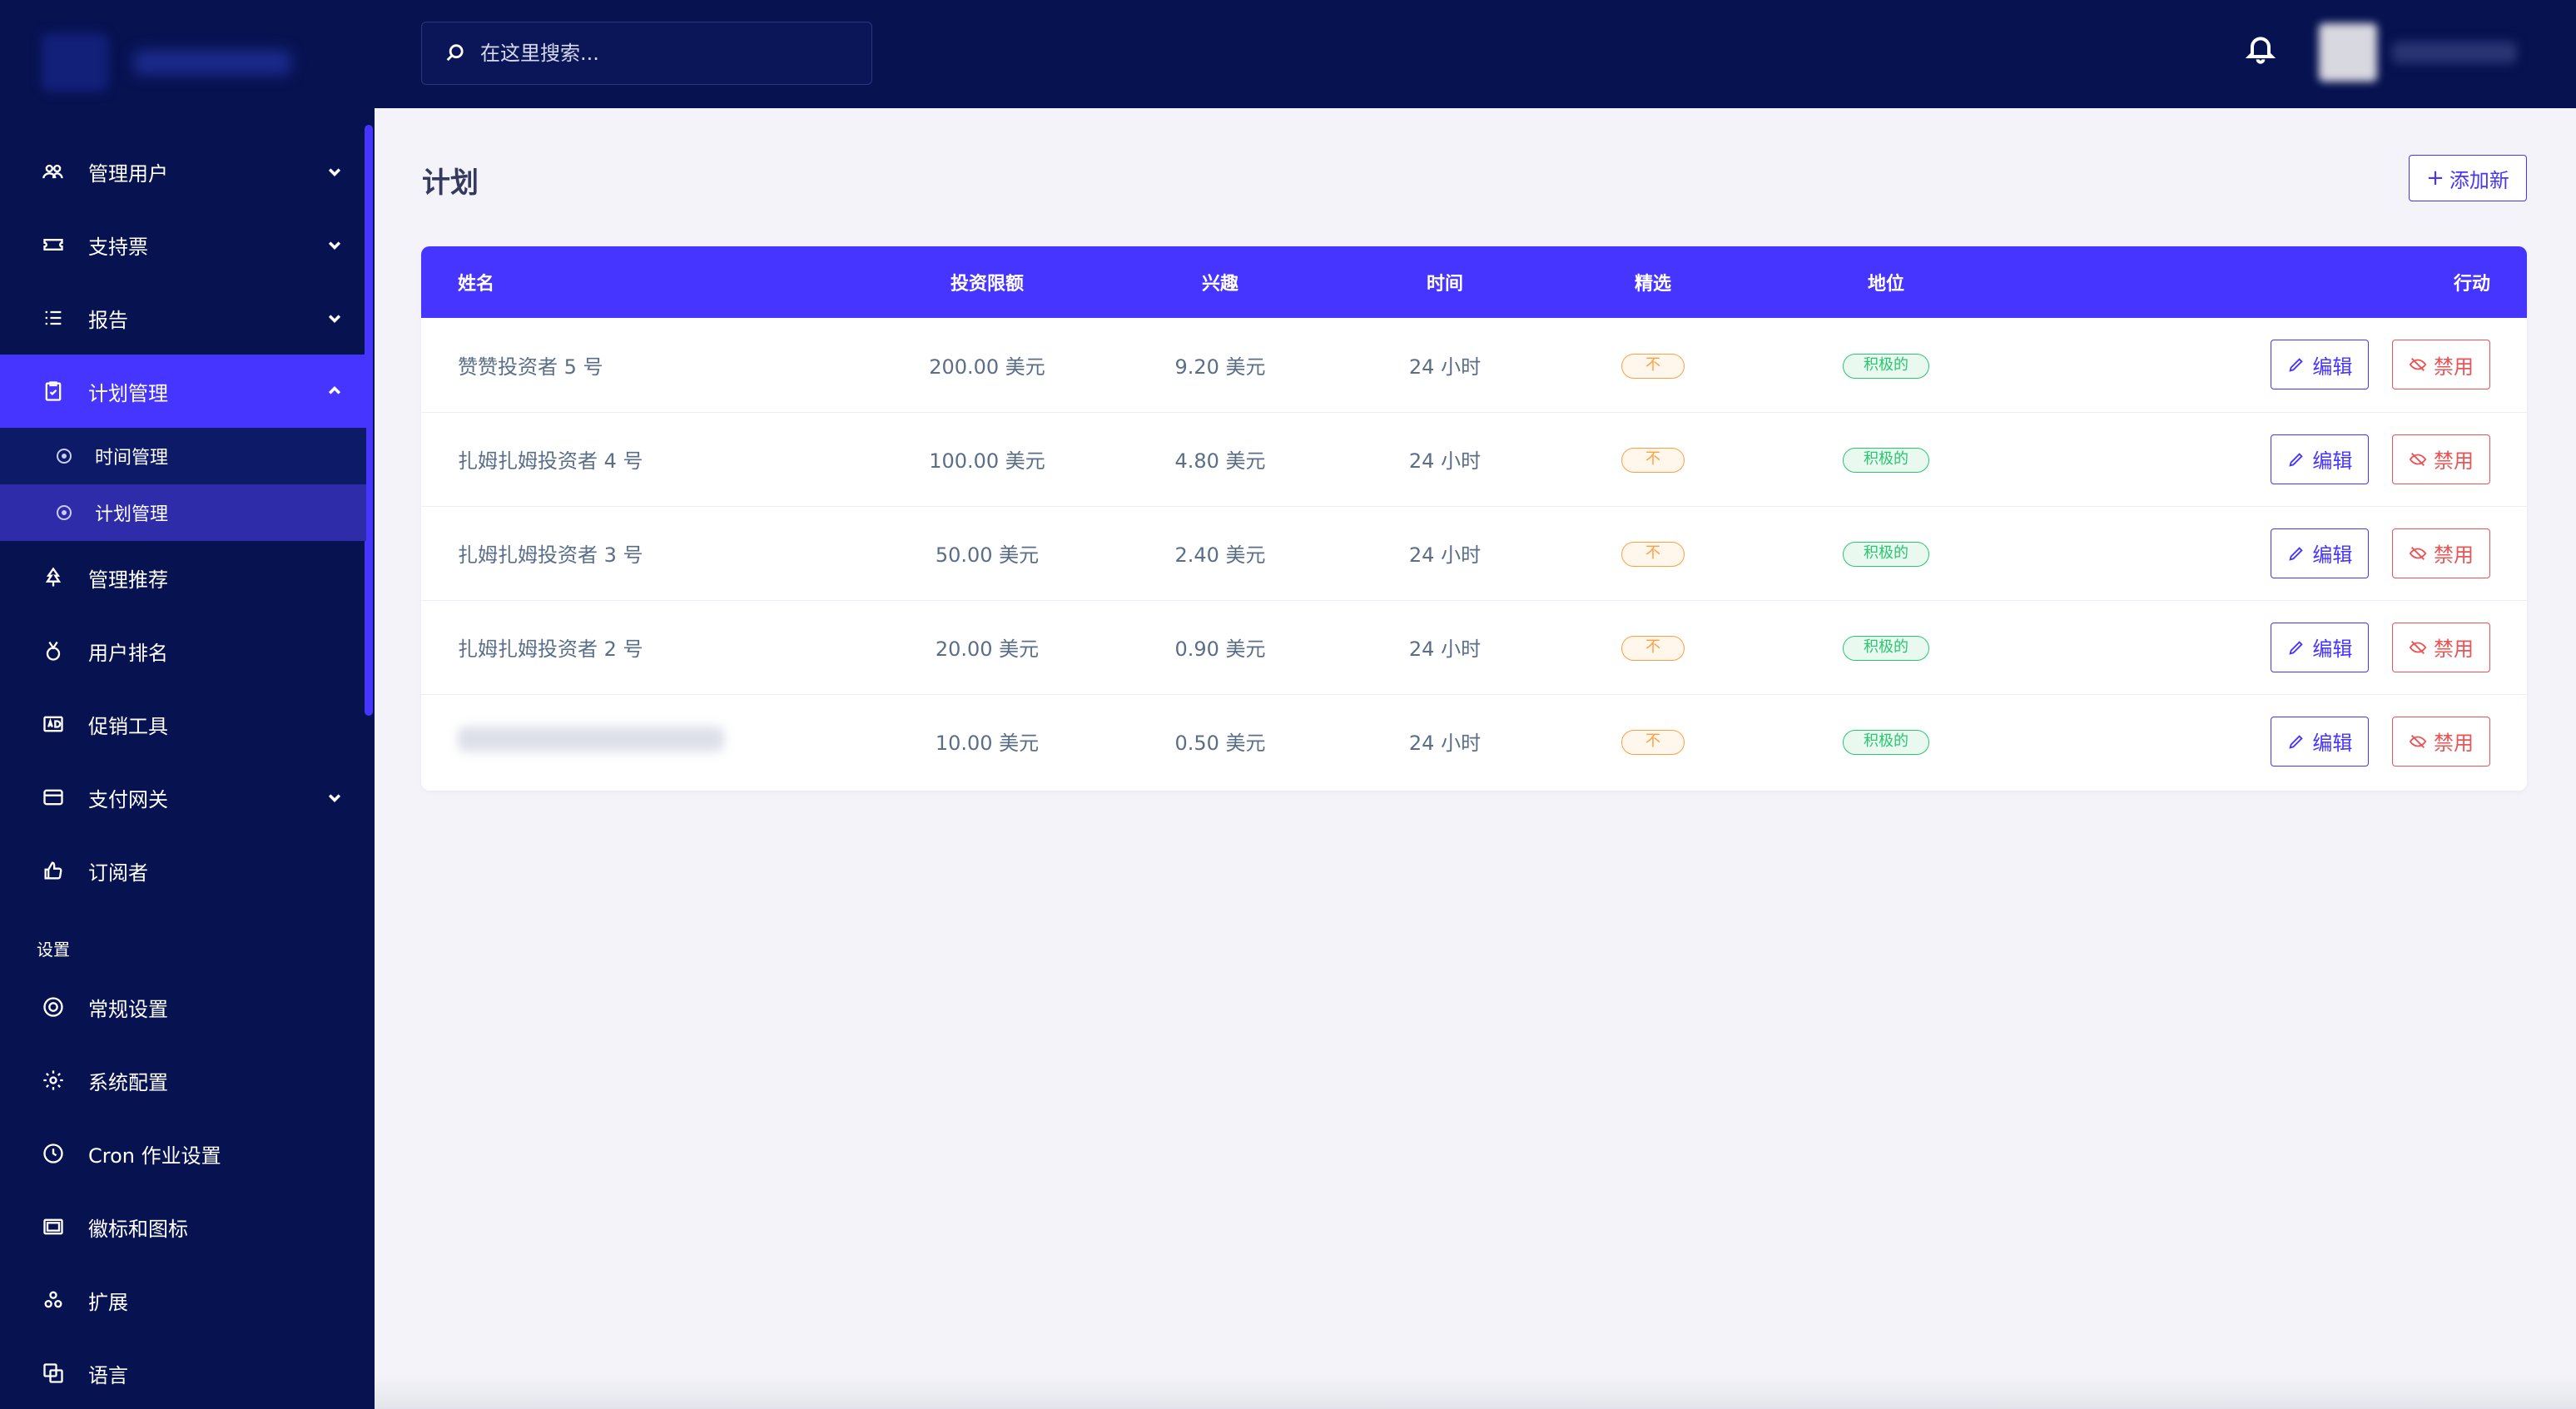 Image resolution: width=2576 pixels, height=1409 pixels. I want to click on logo, so click(187, 62).